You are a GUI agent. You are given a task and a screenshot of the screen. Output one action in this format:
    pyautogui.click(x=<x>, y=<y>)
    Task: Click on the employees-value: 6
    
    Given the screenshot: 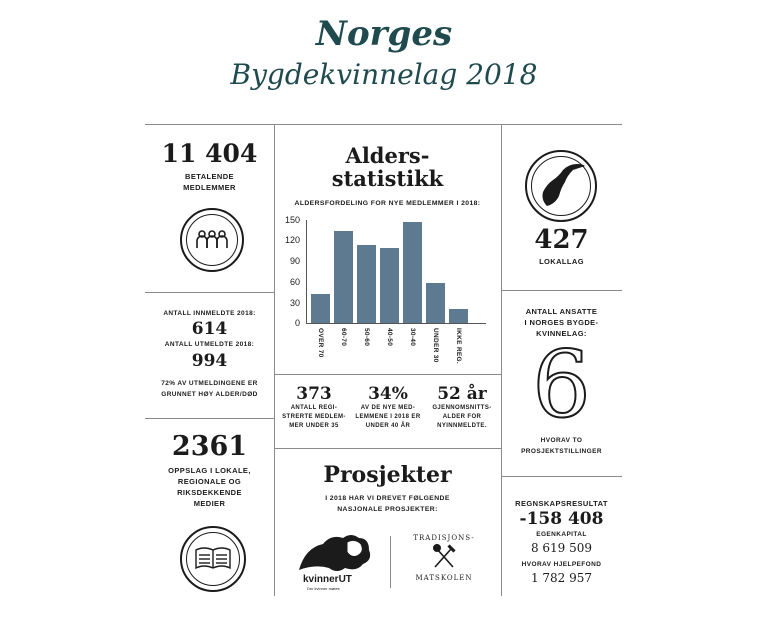 What is the action you would take?
    pyautogui.click(x=561, y=384)
    